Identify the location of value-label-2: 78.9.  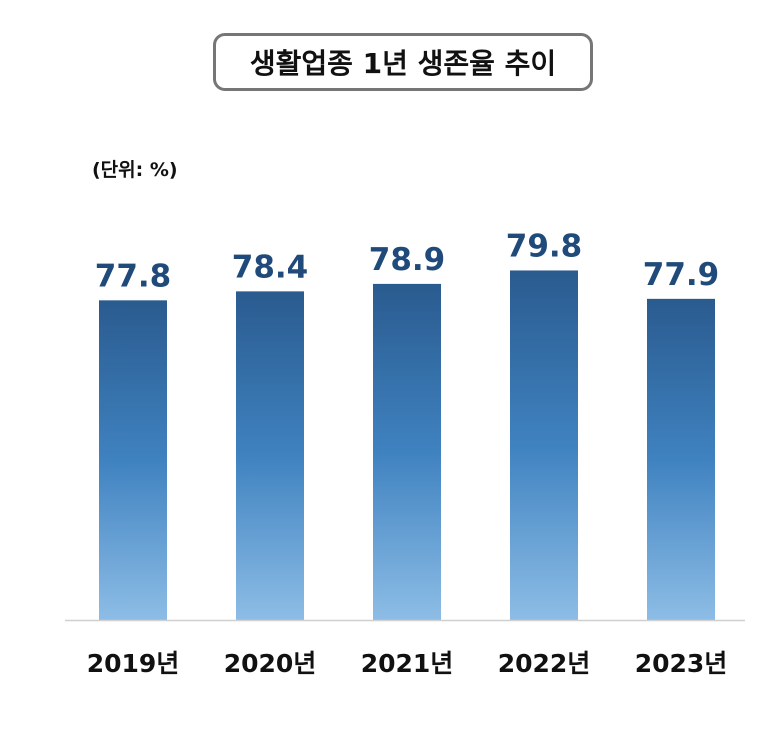
(407, 260).